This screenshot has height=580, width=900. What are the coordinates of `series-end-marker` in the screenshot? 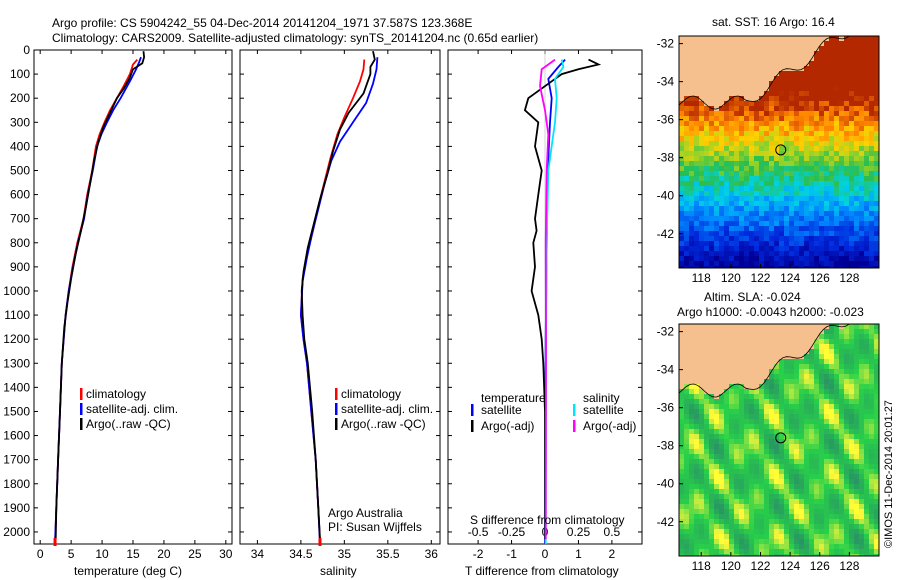 It's located at (55, 542).